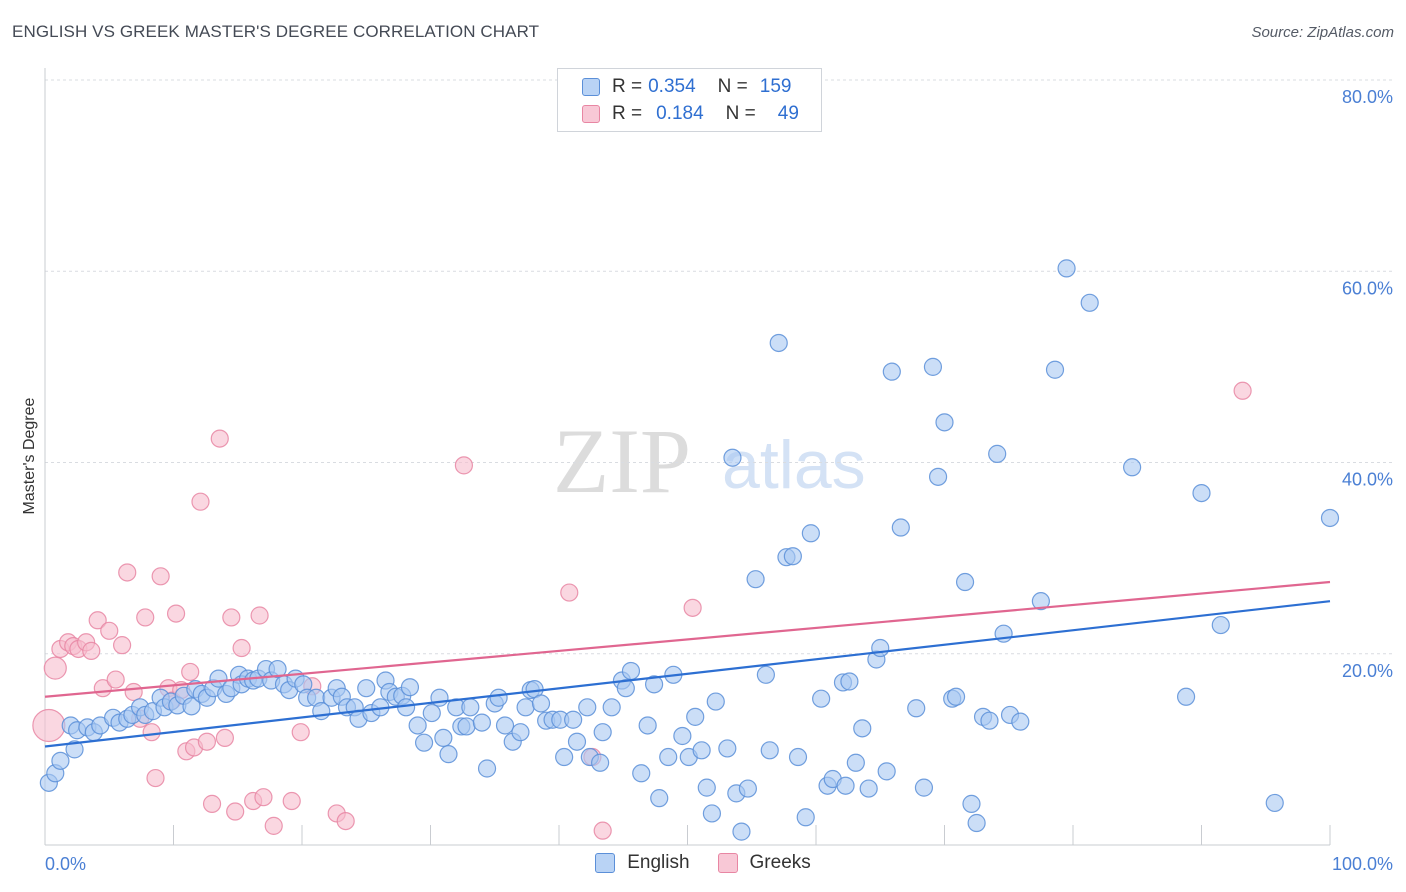  I want to click on watermark-atlas: atlas, so click(794, 465).